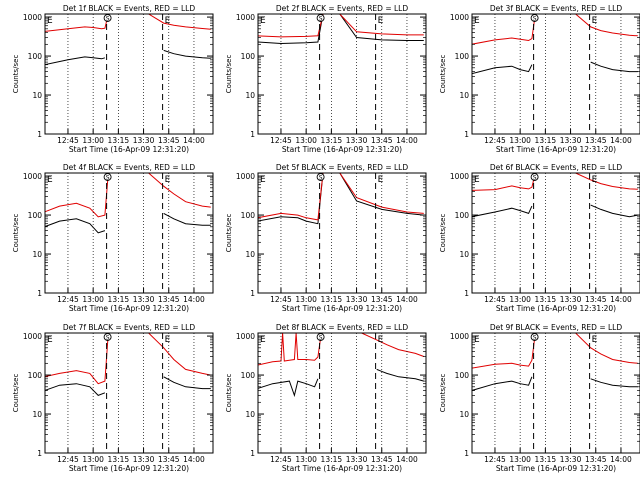 The width and height of the screenshot is (640, 480). I want to click on saa-label: S, so click(321, 19).